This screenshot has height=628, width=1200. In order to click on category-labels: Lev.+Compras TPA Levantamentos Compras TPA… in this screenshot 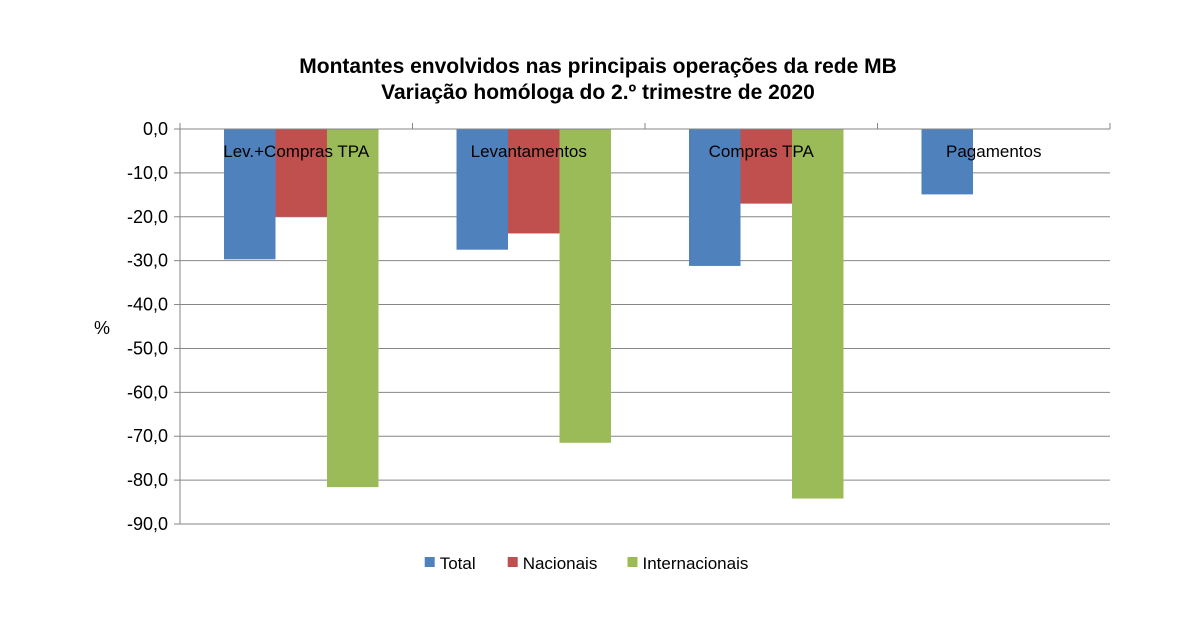, I will do `click(632, 151)`.